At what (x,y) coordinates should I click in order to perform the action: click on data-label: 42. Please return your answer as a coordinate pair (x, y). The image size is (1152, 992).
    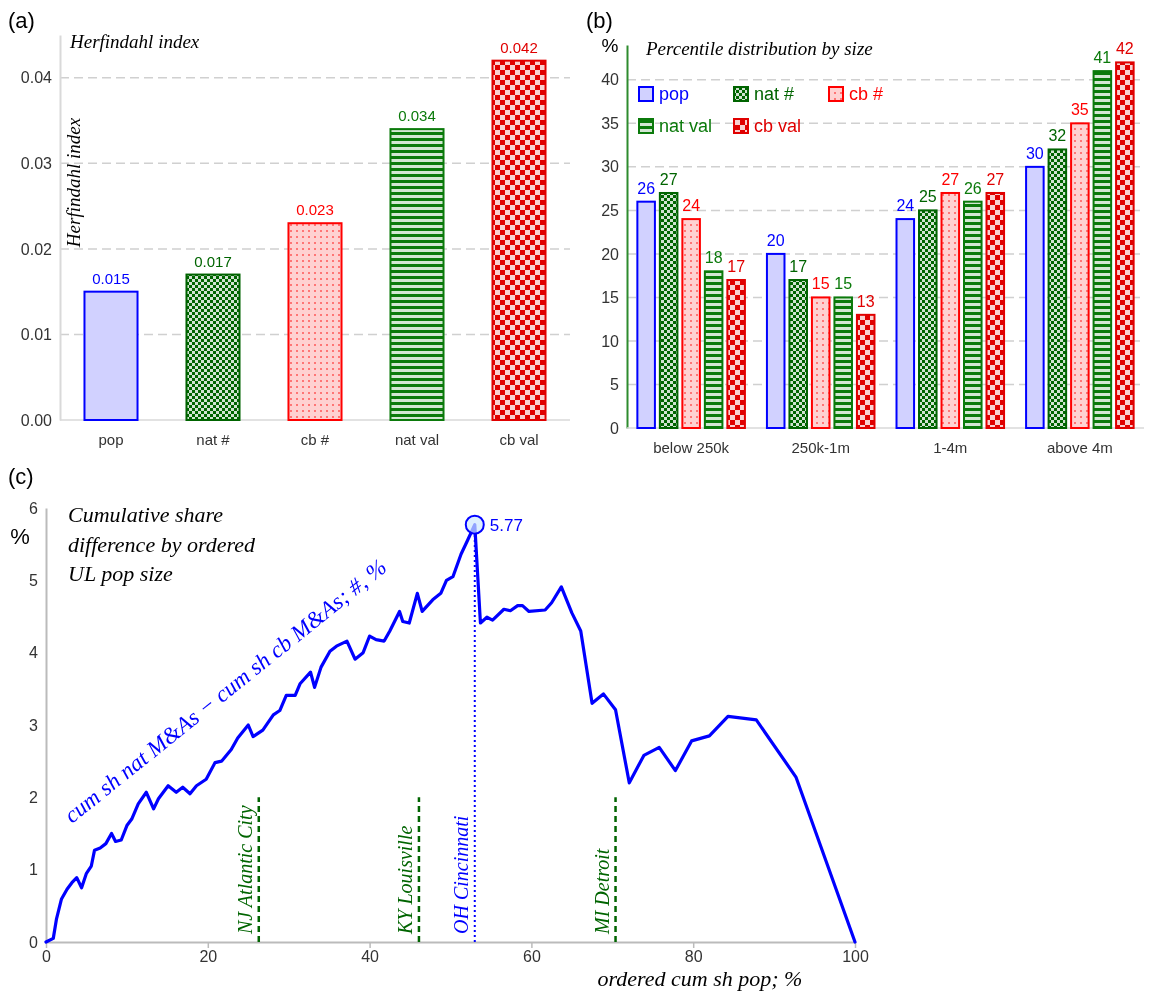
    Looking at the image, I should click on (1124, 49).